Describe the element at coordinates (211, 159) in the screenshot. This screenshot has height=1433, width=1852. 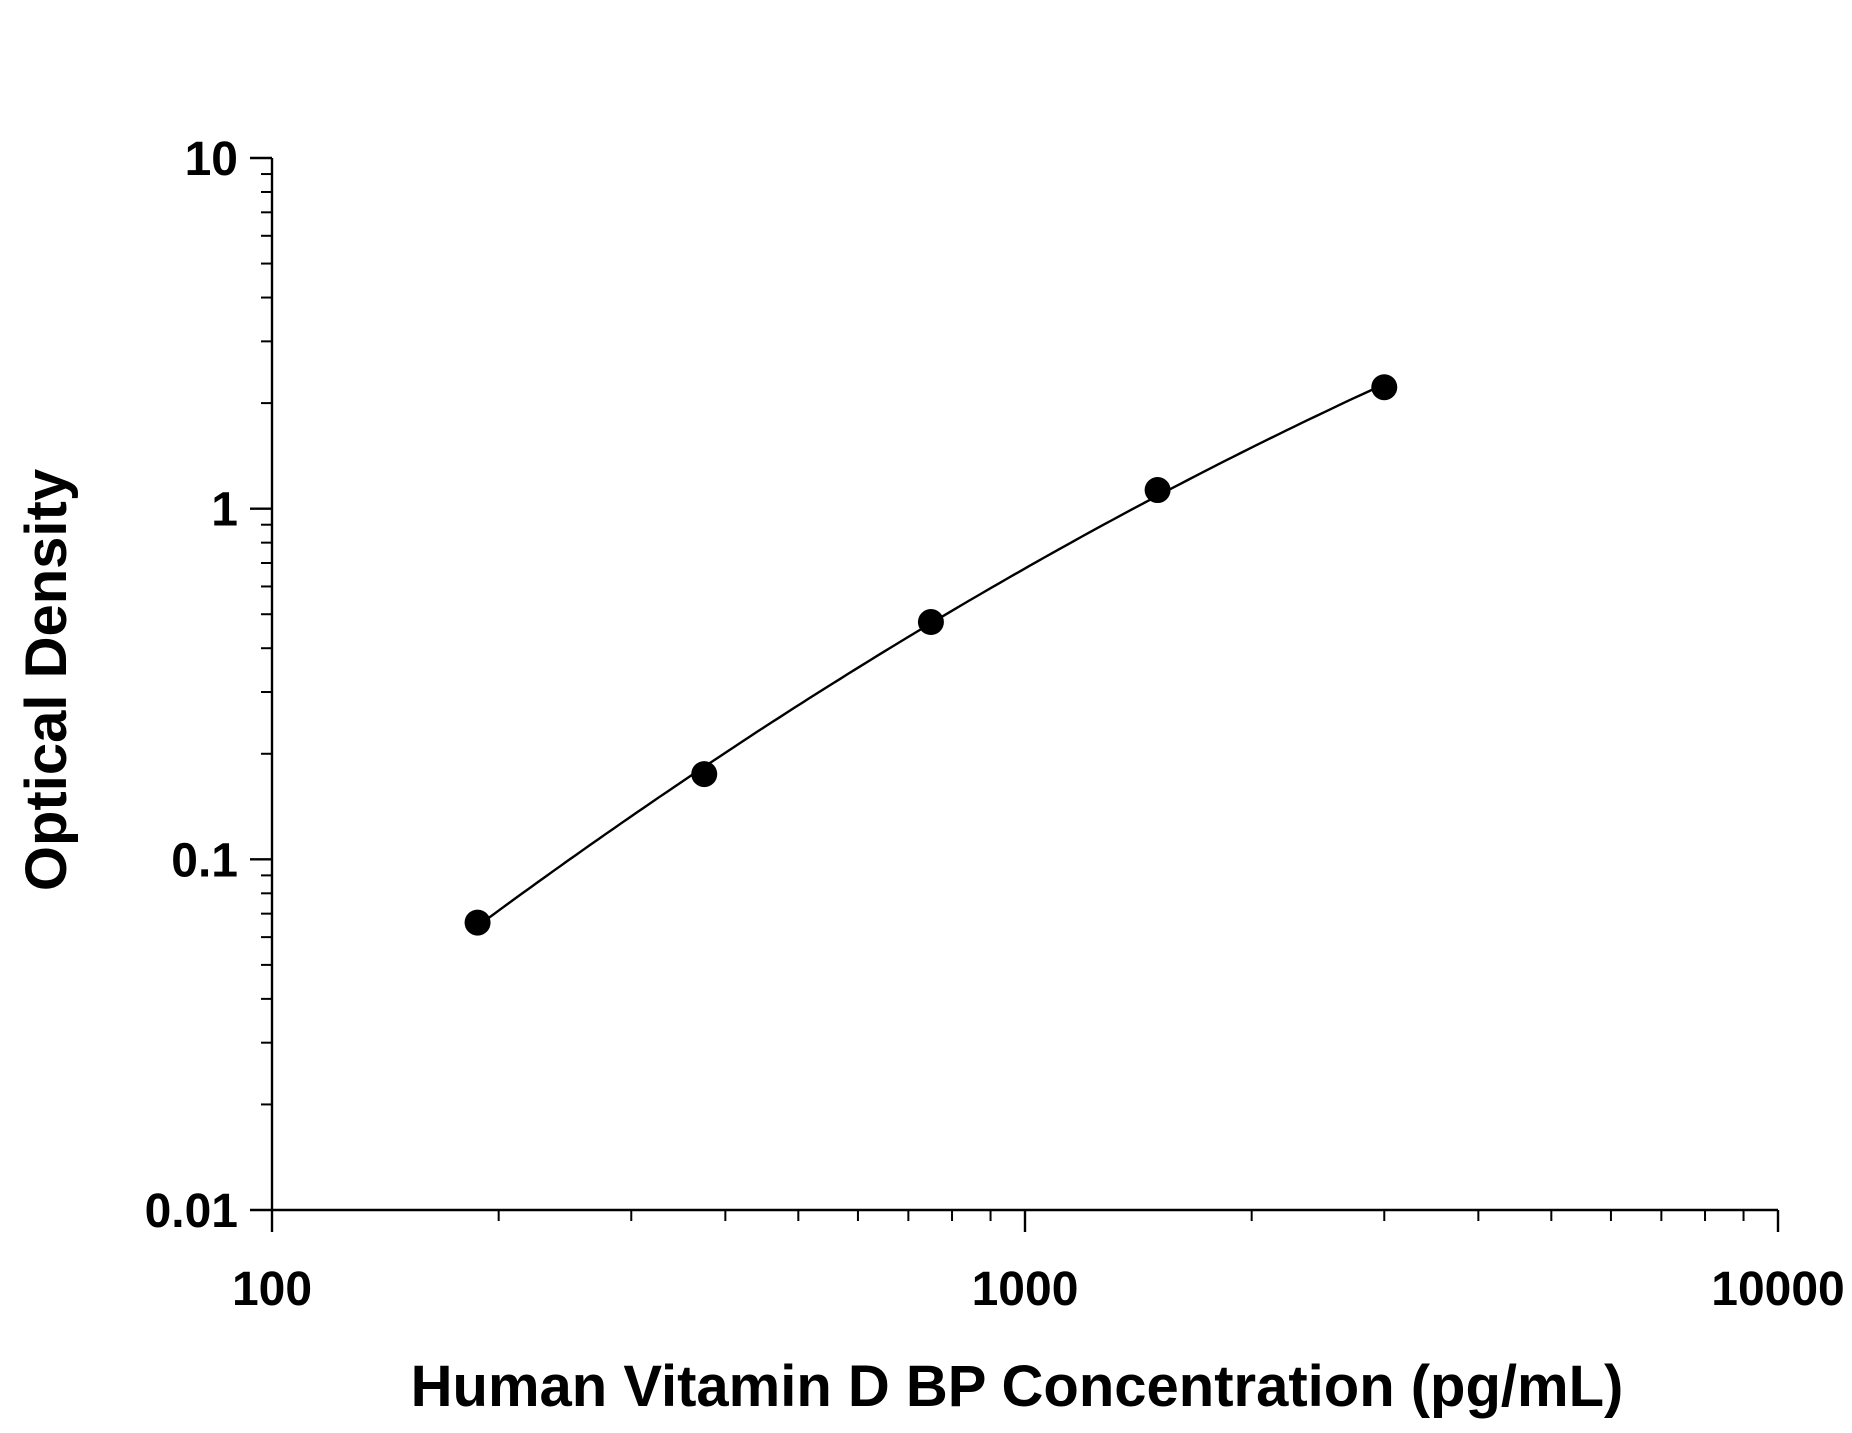
I see `y-tick-label: 10` at that location.